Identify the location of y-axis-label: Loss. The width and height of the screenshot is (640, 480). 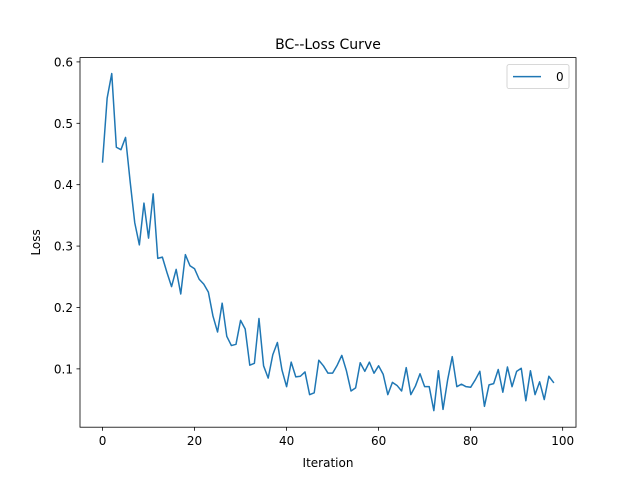
(36, 242).